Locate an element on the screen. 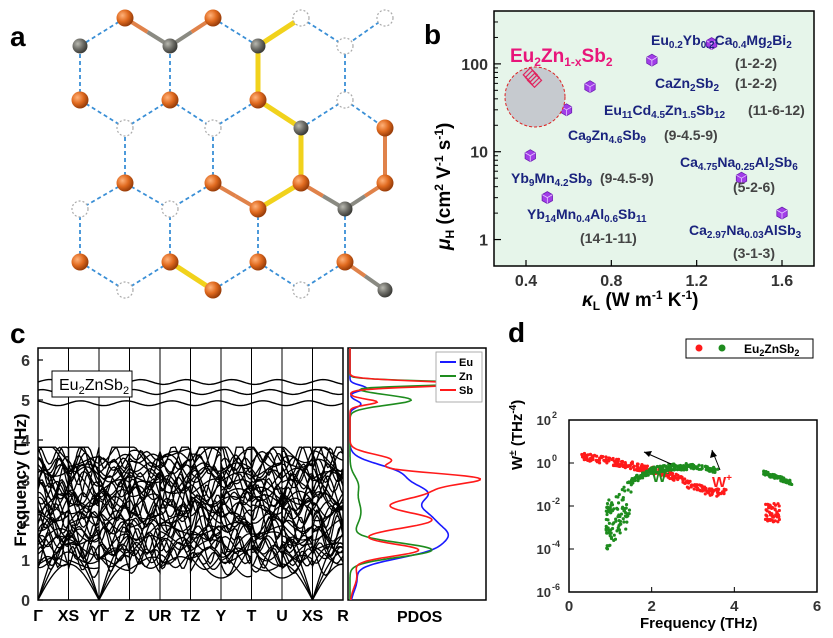  pdos-label: PDOS is located at coordinates (420, 617).